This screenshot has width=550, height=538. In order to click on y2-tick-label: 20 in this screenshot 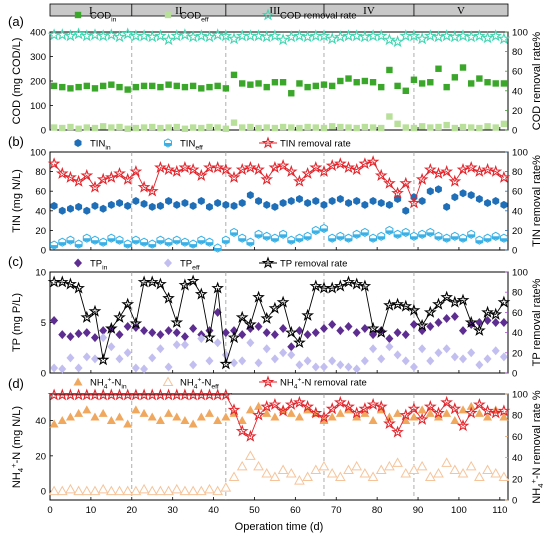, I will do `click(517, 479)`.